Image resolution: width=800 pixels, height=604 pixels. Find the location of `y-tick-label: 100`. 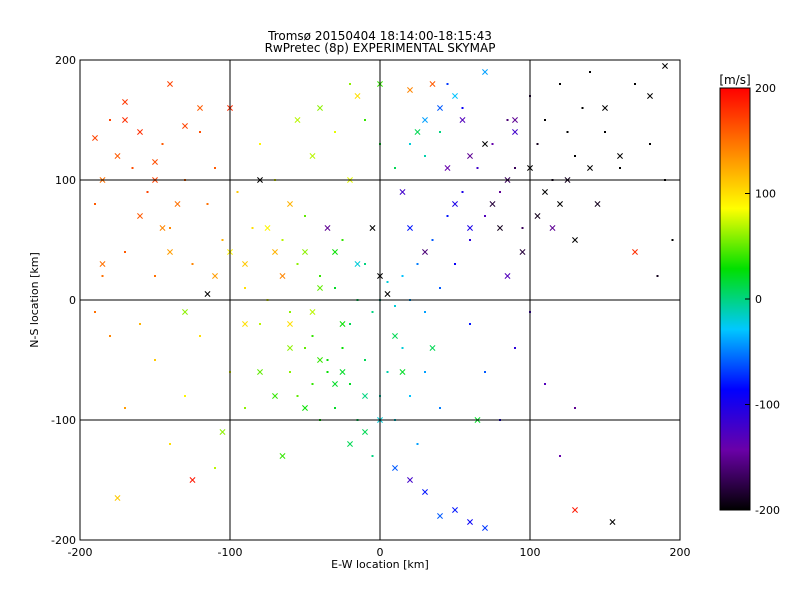

y-tick-label: 100 is located at coordinates (65, 180).